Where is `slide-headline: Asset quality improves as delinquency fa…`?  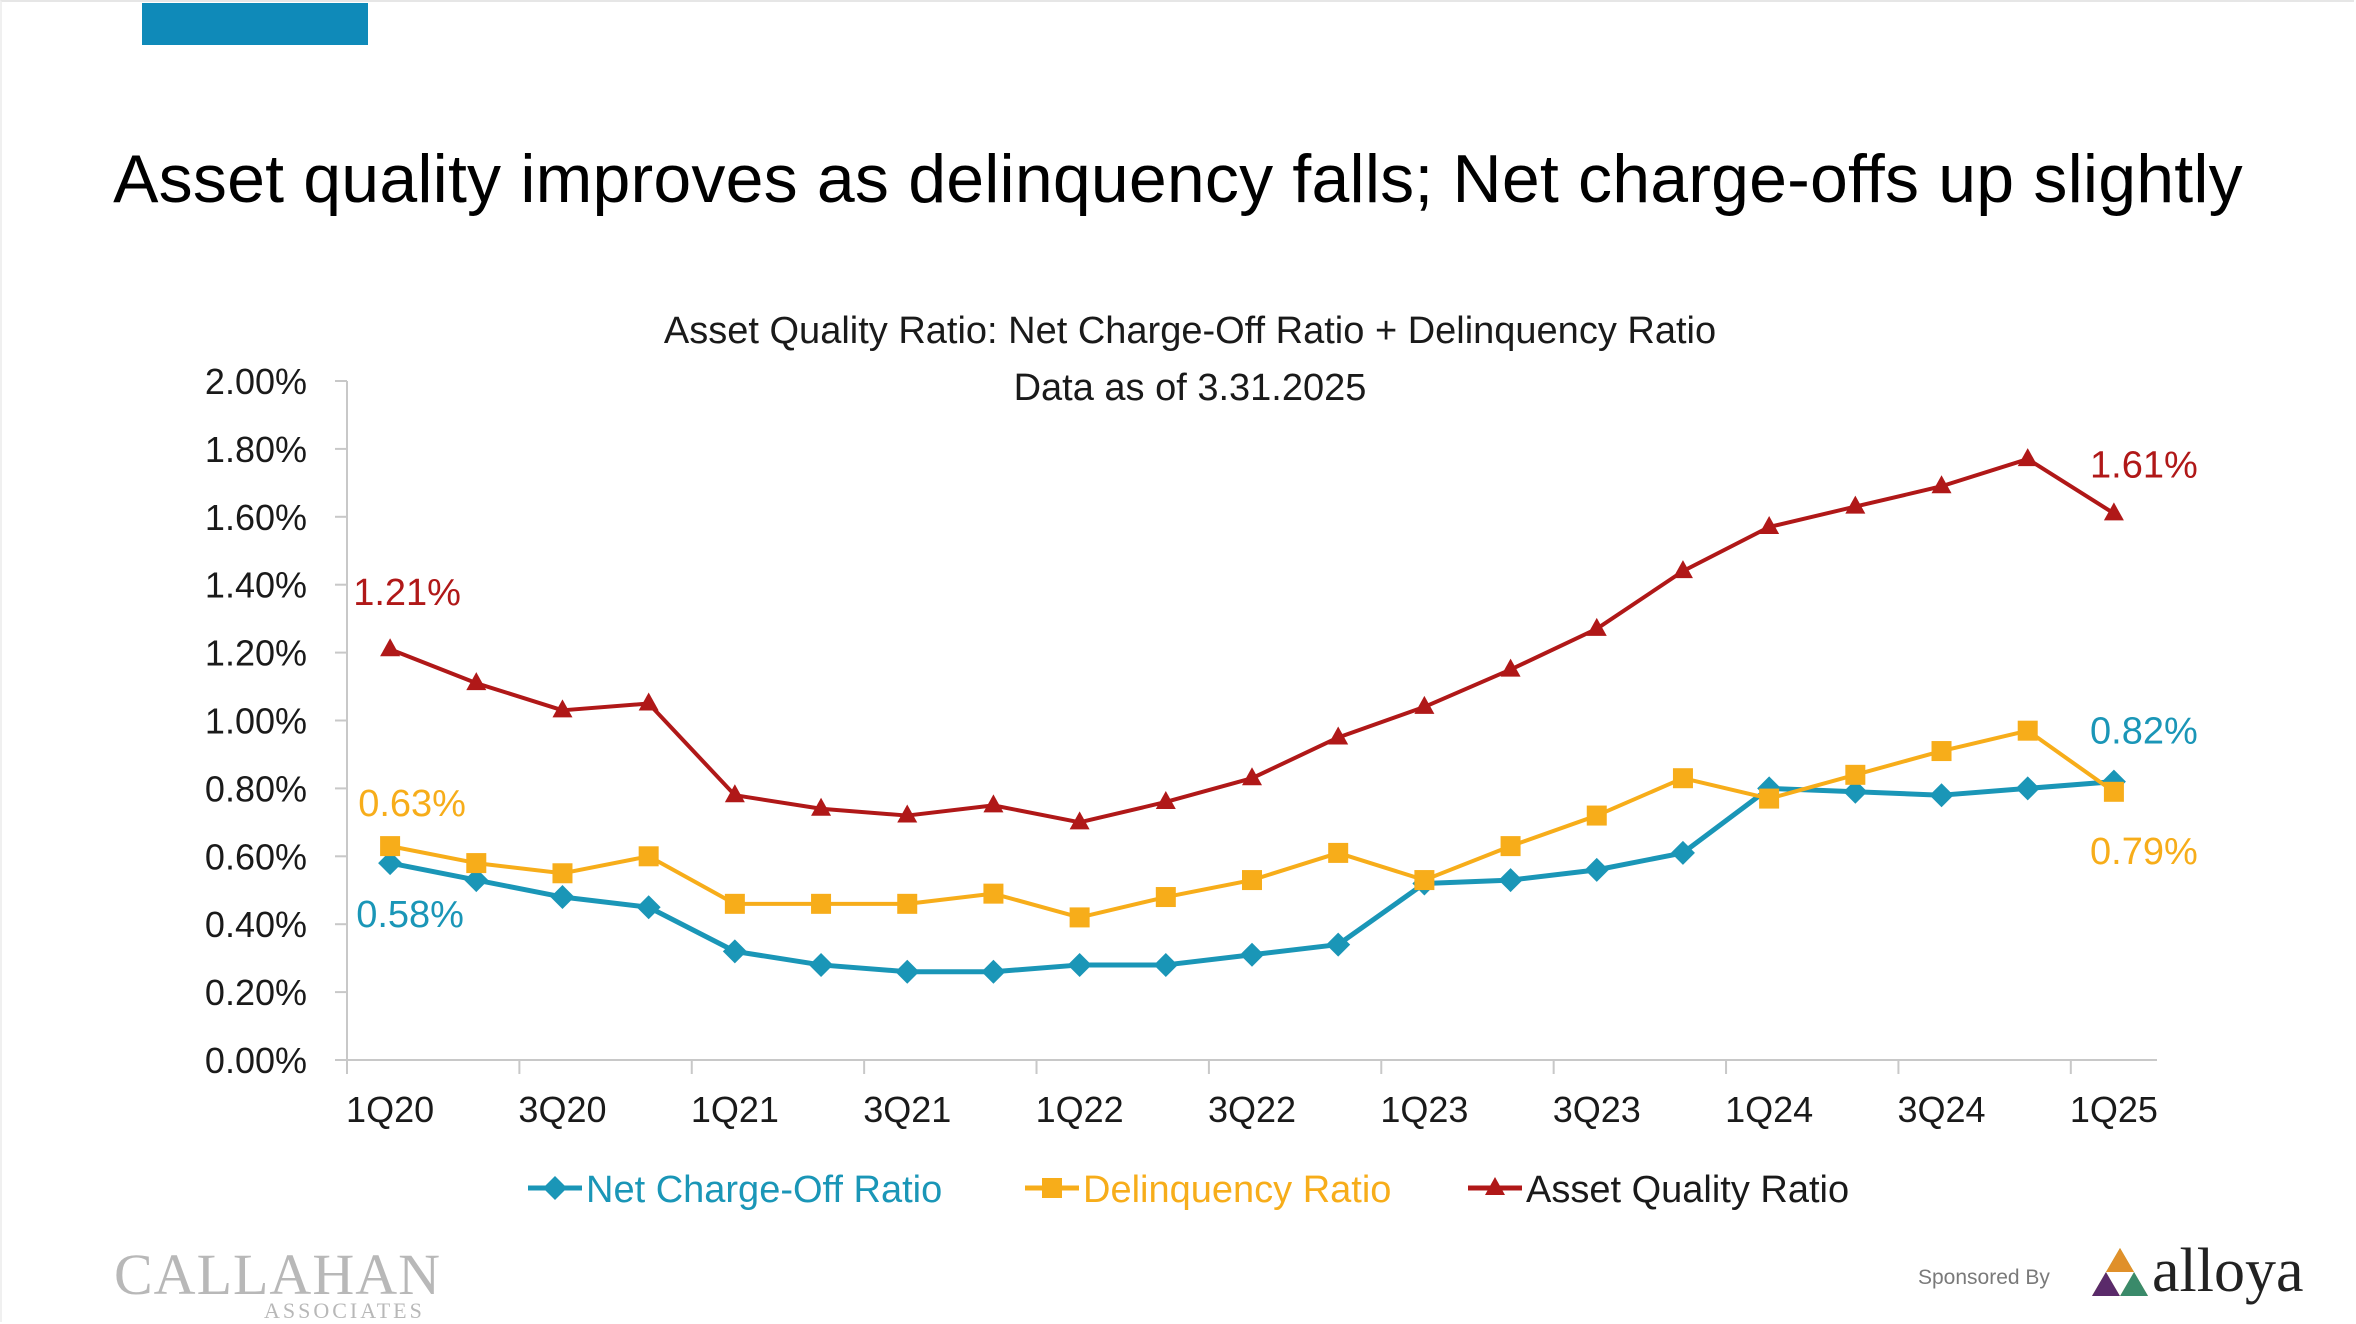 slide-headline: Asset quality improves as delinquency fa… is located at coordinates (1178, 179).